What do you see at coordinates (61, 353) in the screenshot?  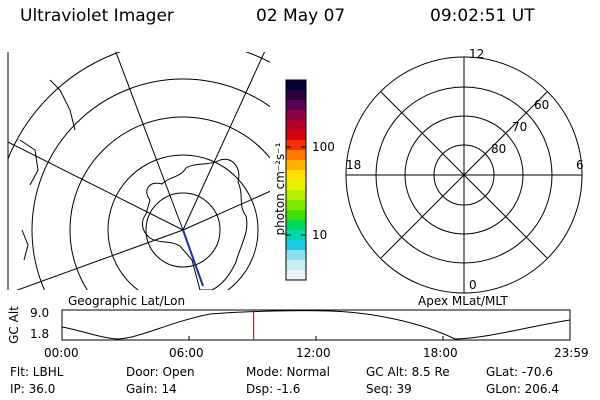 I see `xtick-0000: 00:00` at bounding box center [61, 353].